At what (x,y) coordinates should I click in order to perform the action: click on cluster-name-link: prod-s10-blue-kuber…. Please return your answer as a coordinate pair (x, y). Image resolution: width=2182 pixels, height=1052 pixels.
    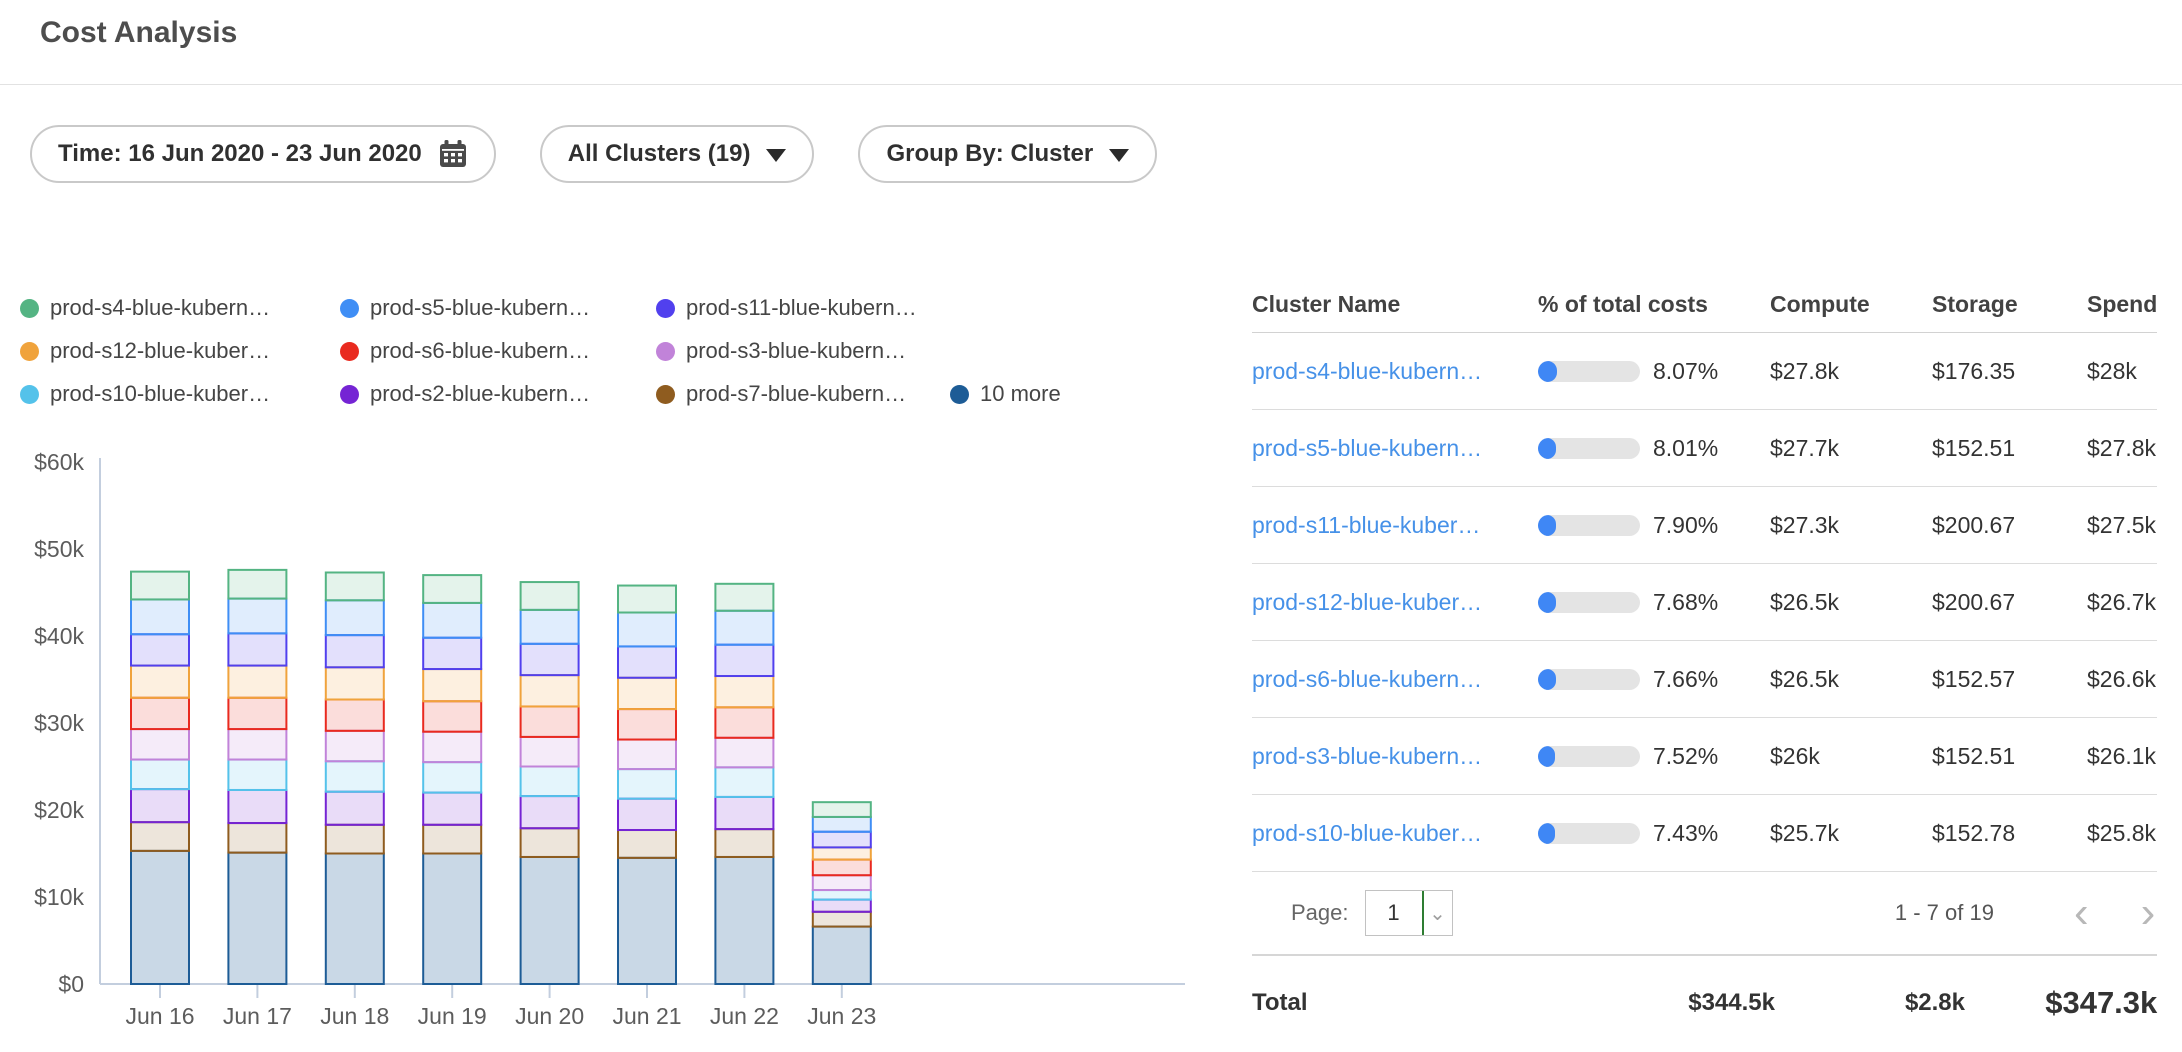
    Looking at the image, I should click on (1367, 832).